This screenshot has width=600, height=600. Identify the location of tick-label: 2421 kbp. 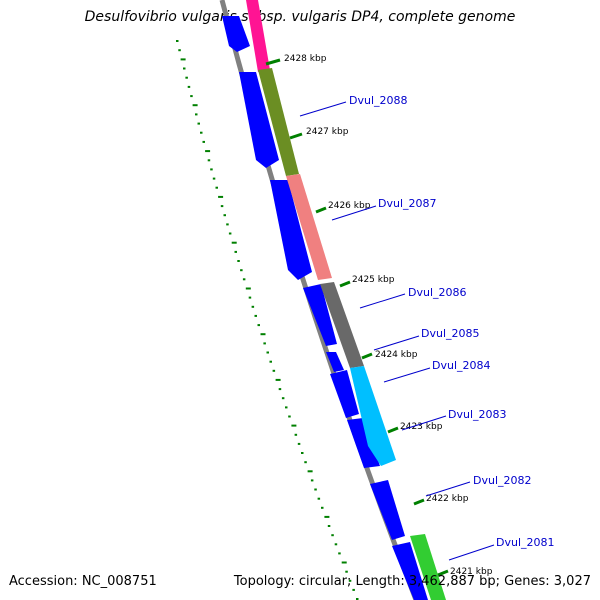
(471, 572).